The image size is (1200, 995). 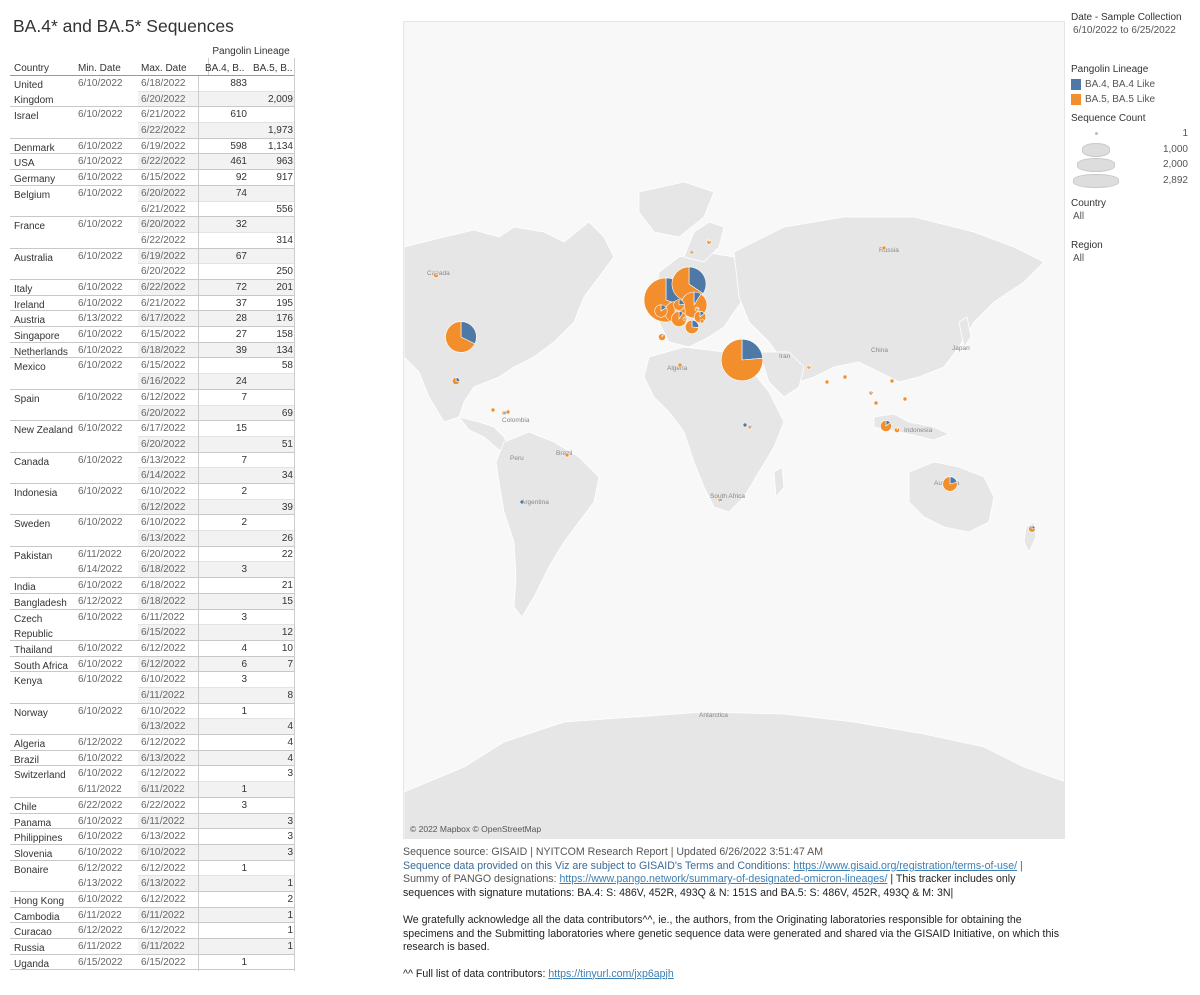 I want to click on country-cell: Kenya, so click(x=28, y=682).